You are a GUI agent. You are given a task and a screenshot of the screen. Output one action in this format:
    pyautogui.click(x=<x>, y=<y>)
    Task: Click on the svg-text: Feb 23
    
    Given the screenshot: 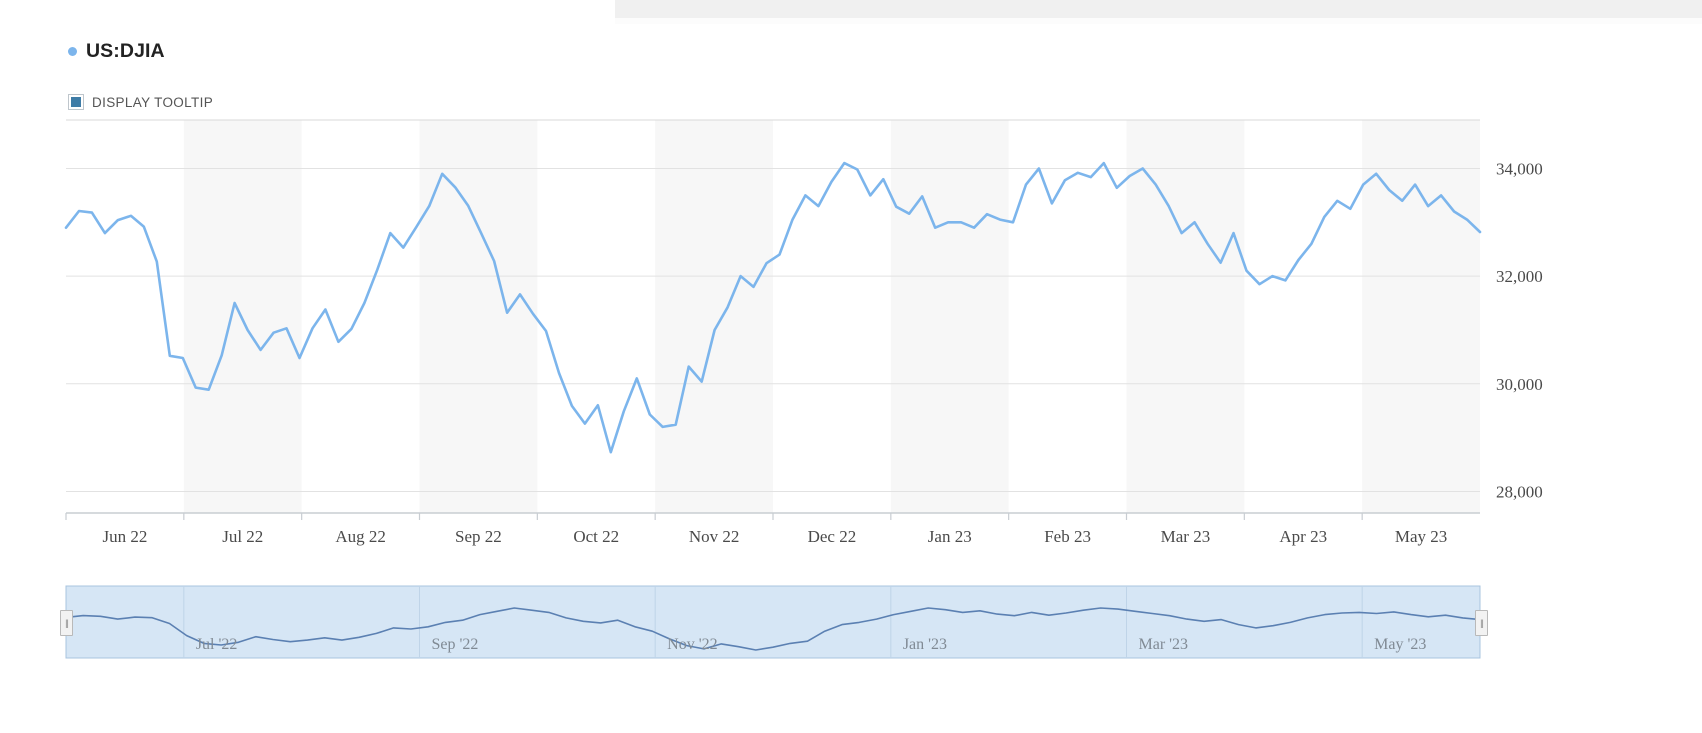 What is the action you would take?
    pyautogui.click(x=1067, y=536)
    